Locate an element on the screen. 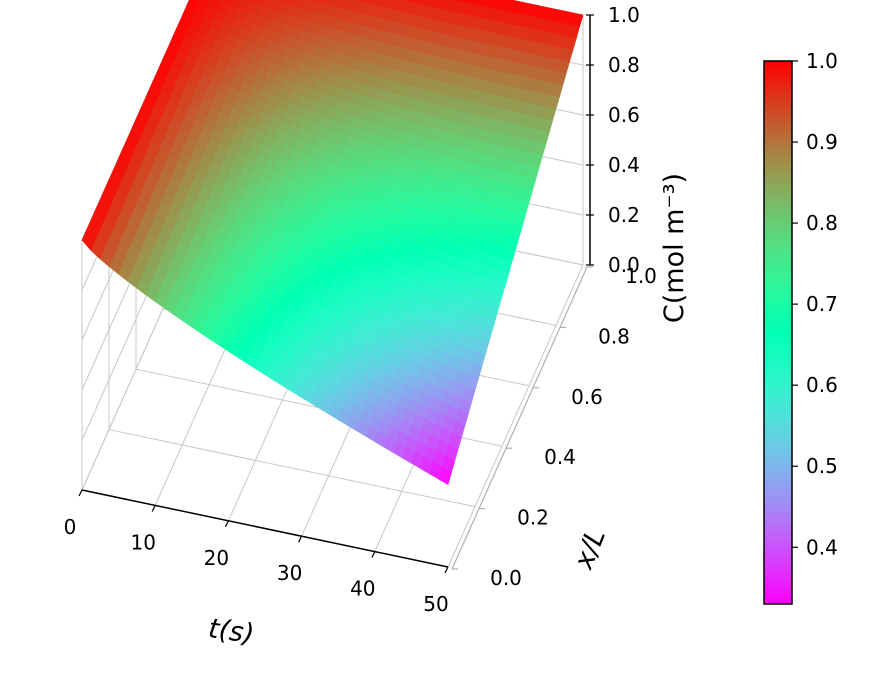  C-axis-label: C(mol m⁻³) is located at coordinates (674, 248).